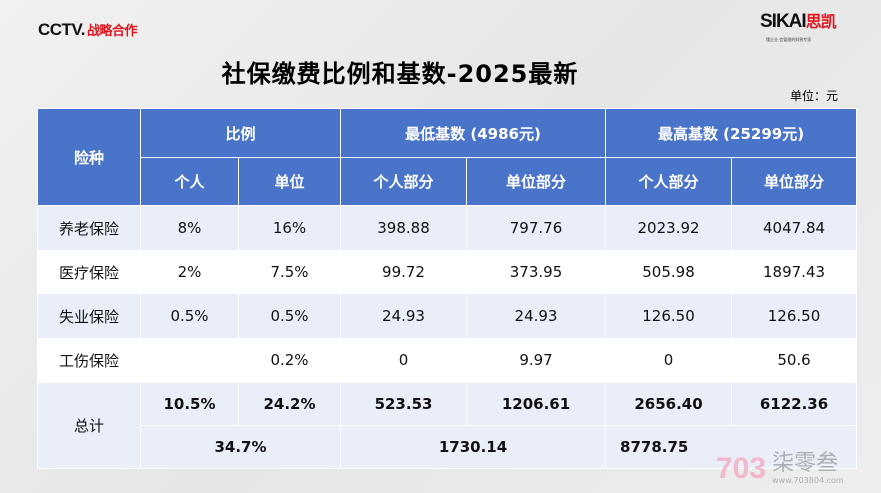 The image size is (881, 493). What do you see at coordinates (89, 425) in the screenshot?
I see `total-label: 总计` at bounding box center [89, 425].